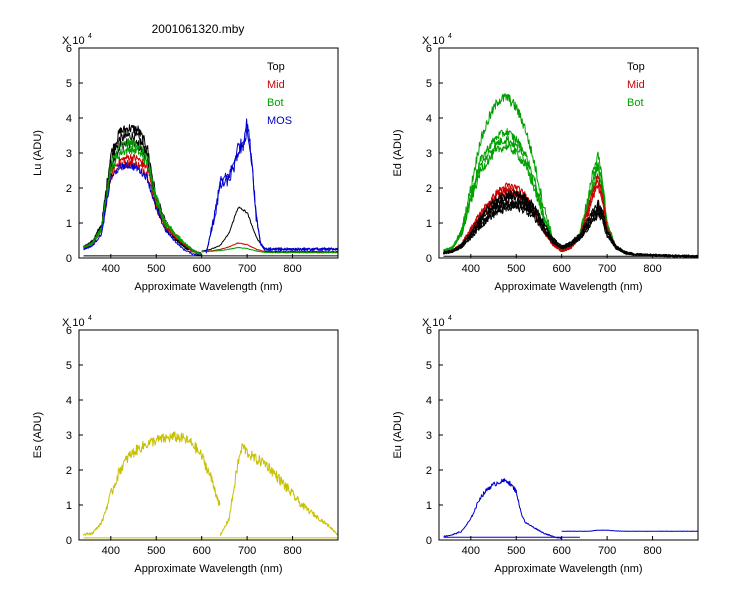 This screenshot has width=750, height=600. Describe the element at coordinates (398, 152) in the screenshot. I see `y-axis-label: Ed (ADU)` at that location.